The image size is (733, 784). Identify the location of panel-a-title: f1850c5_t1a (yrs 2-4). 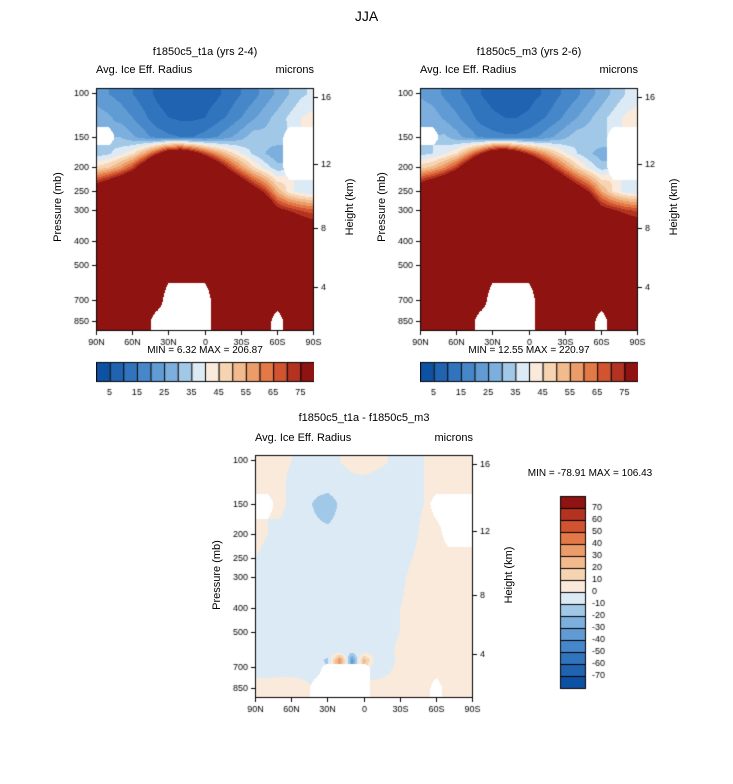
(205, 52).